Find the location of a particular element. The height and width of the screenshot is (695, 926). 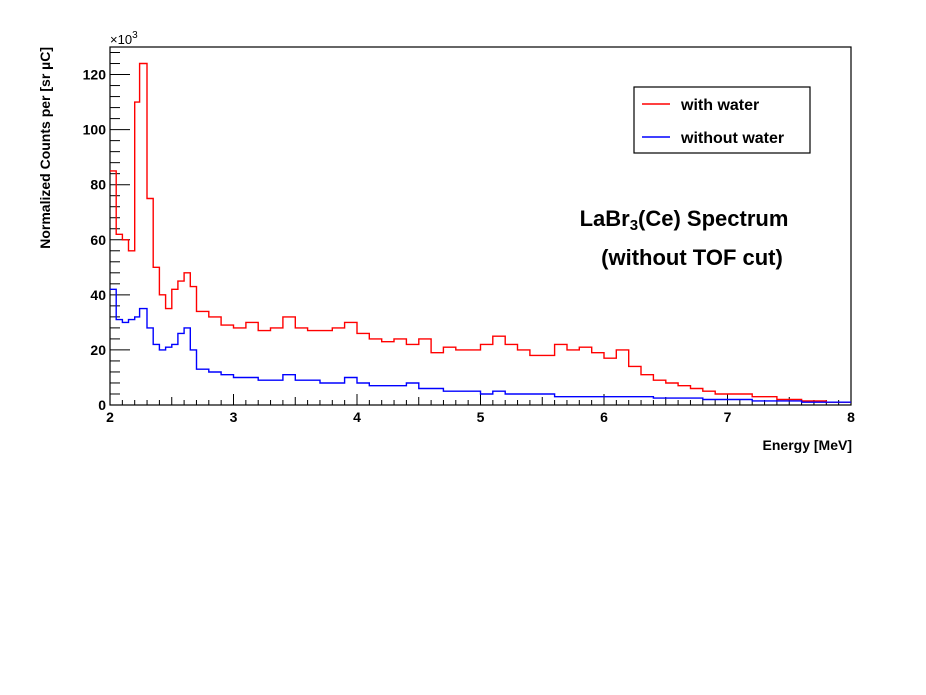

legend: with water without water is located at coordinates (722, 120).